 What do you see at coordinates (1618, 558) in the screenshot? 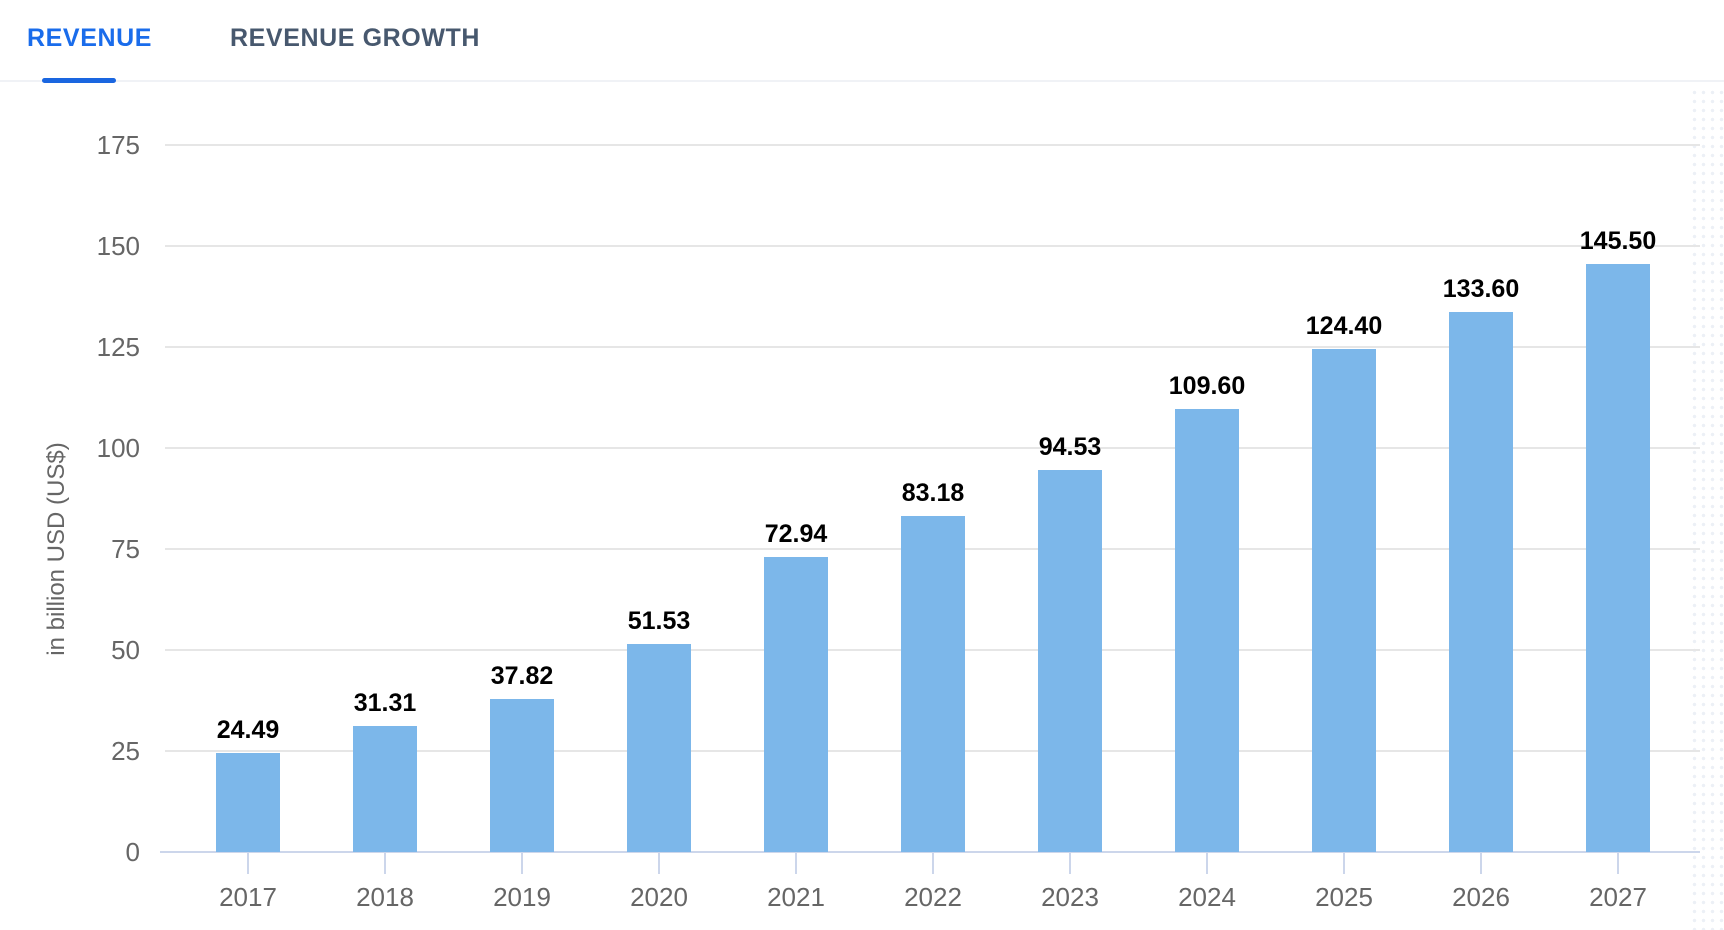
I see `bar-2027` at bounding box center [1618, 558].